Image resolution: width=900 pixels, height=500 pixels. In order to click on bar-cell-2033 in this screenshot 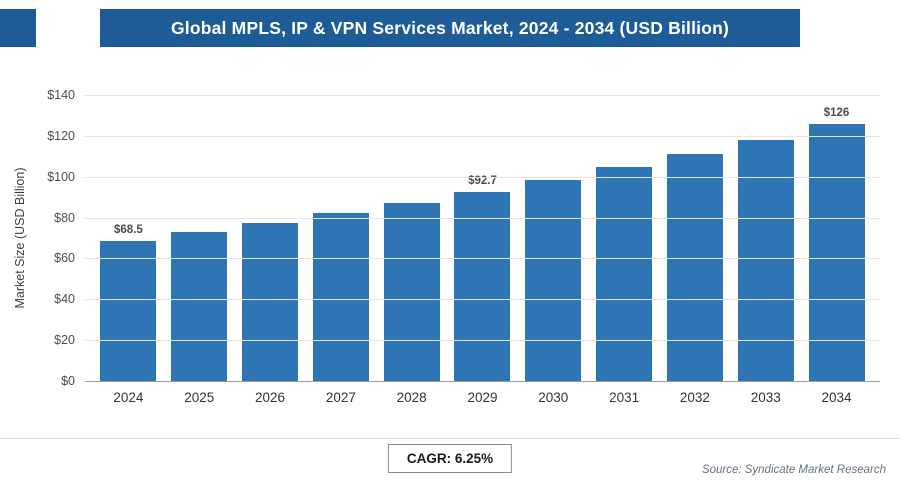, I will do `click(765, 238)`.